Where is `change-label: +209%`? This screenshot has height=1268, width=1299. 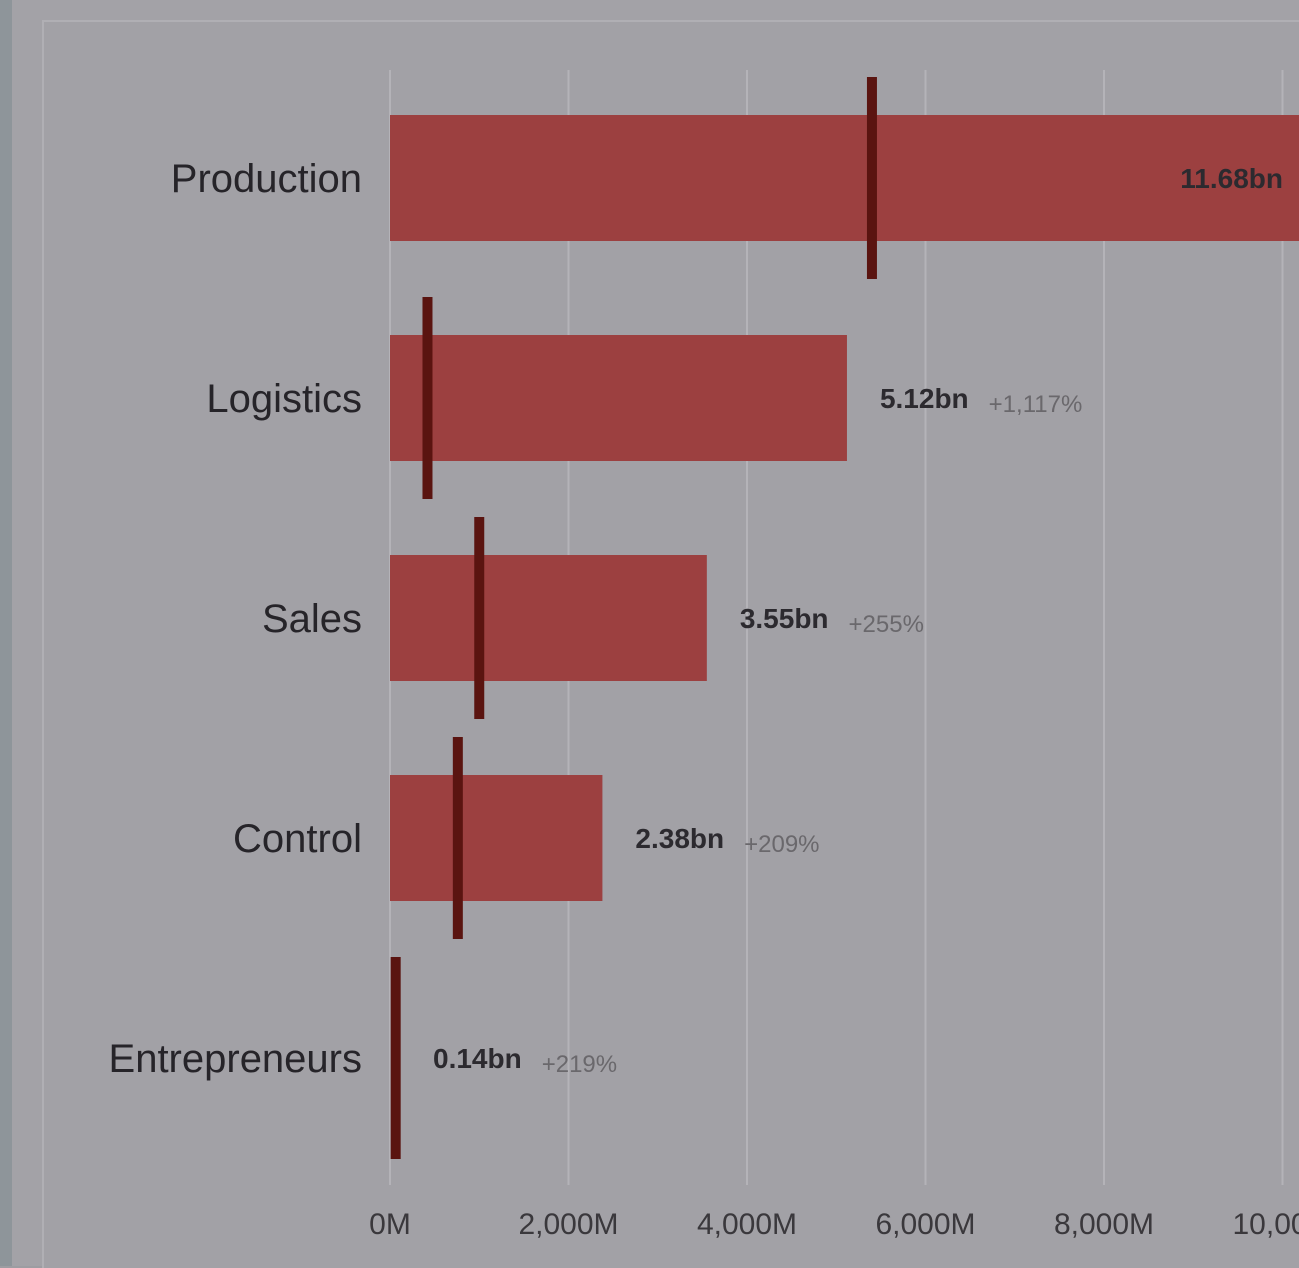 change-label: +209% is located at coordinates (781, 844).